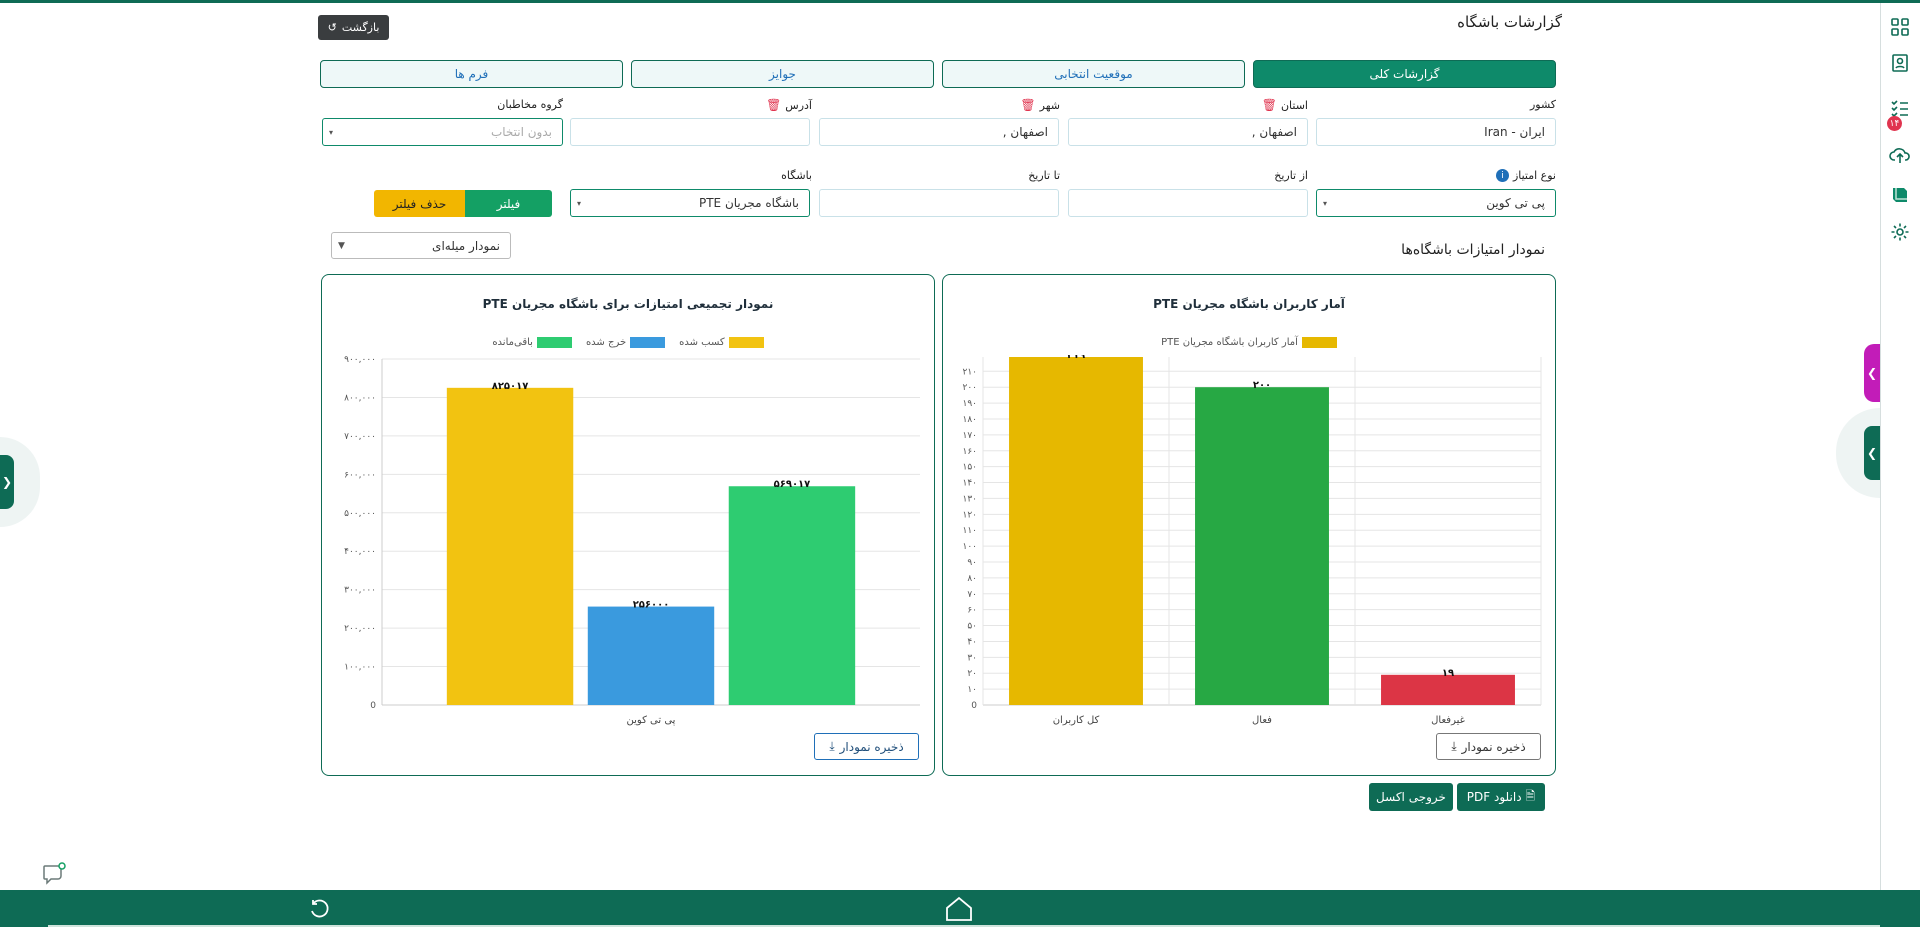 The height and width of the screenshot is (927, 1920). I want to click on legend-label: خرج شده, so click(606, 342).